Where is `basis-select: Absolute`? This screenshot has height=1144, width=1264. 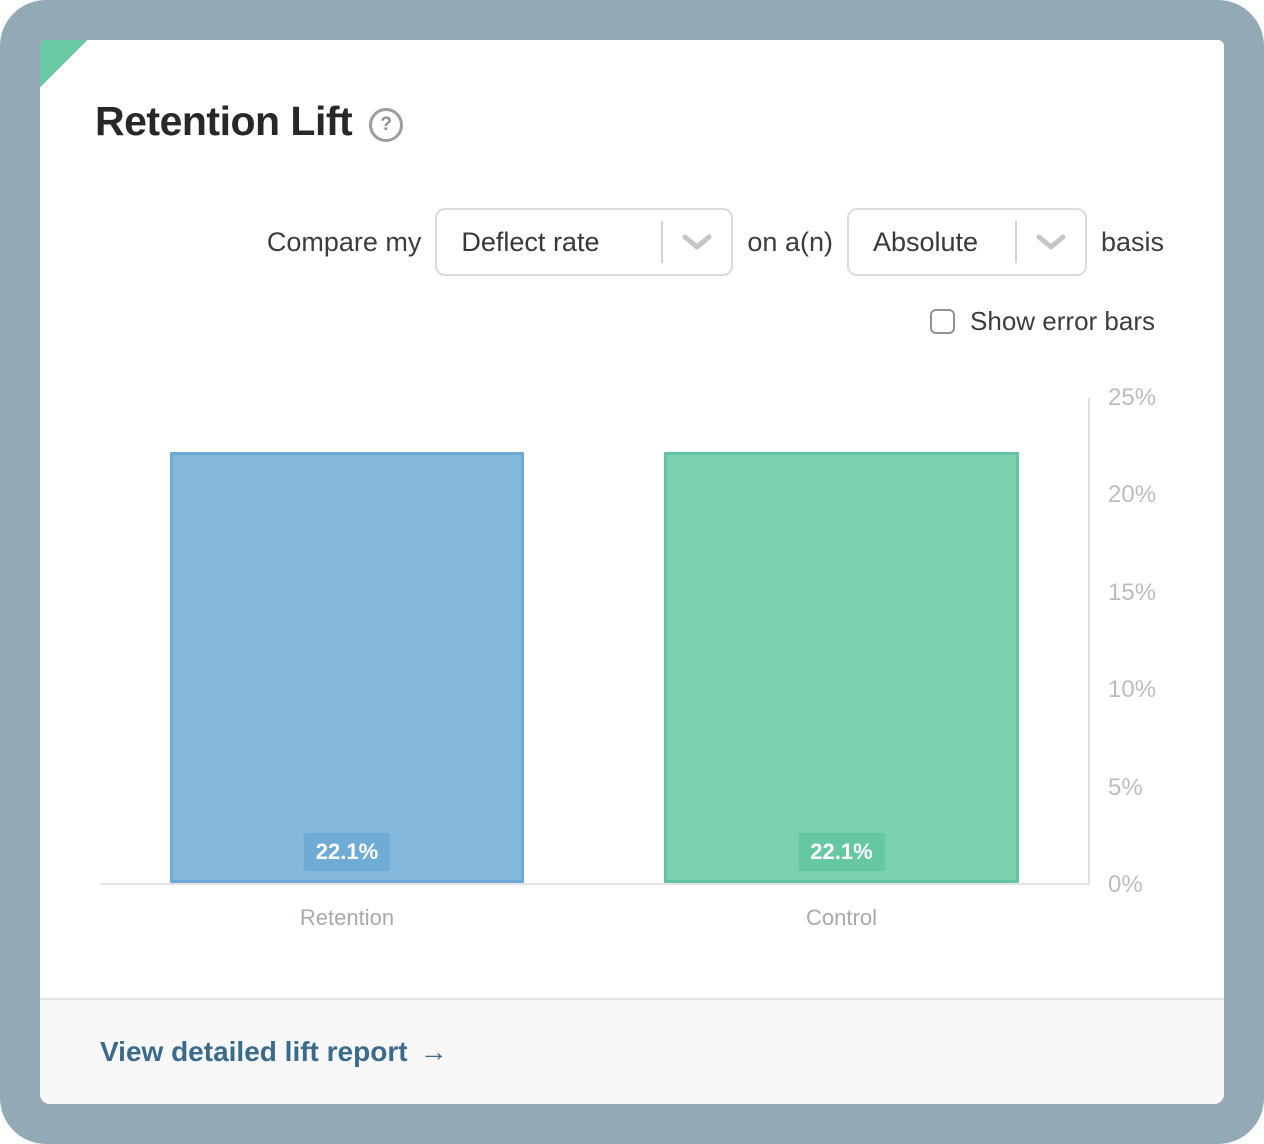 basis-select: Absolute is located at coordinates (966, 242).